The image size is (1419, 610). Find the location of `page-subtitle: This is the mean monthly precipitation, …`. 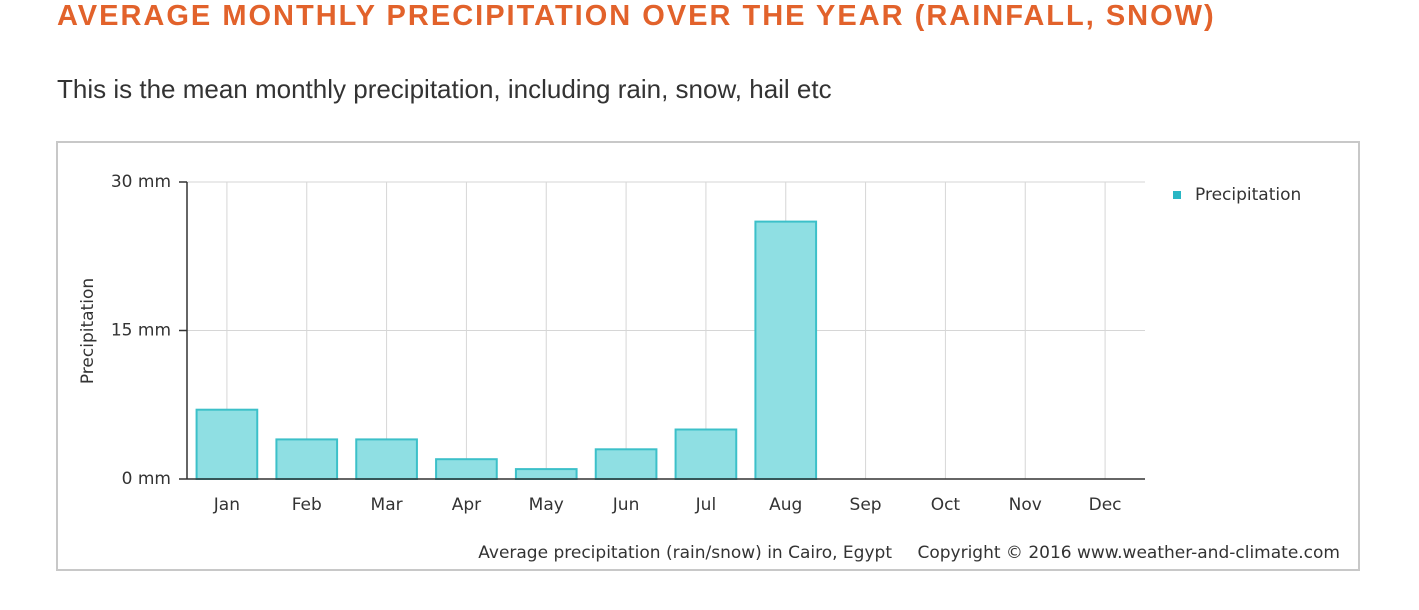

page-subtitle: This is the mean monthly precipitation, … is located at coordinates (444, 89).